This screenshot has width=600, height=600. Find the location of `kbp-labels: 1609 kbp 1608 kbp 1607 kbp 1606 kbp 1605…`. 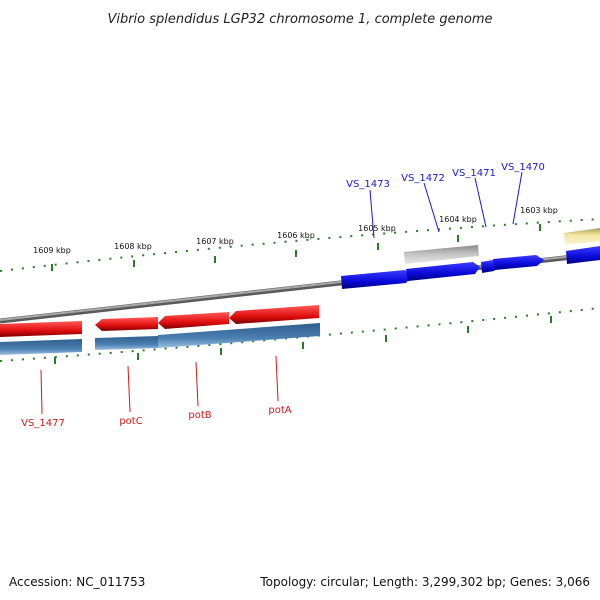

kbp-labels: 1609 kbp 1608 kbp 1607 kbp 1606 kbp 1605… is located at coordinates (295, 230).